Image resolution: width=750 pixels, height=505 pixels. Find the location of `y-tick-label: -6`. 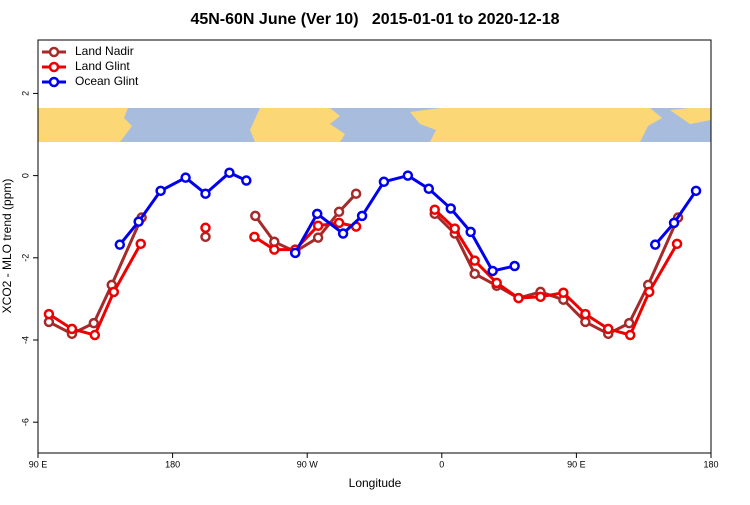

y-tick-label: -6 is located at coordinates (25, 422).